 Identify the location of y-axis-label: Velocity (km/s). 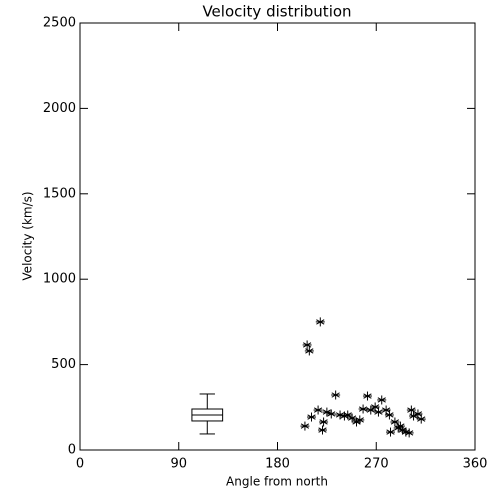
(28, 235).